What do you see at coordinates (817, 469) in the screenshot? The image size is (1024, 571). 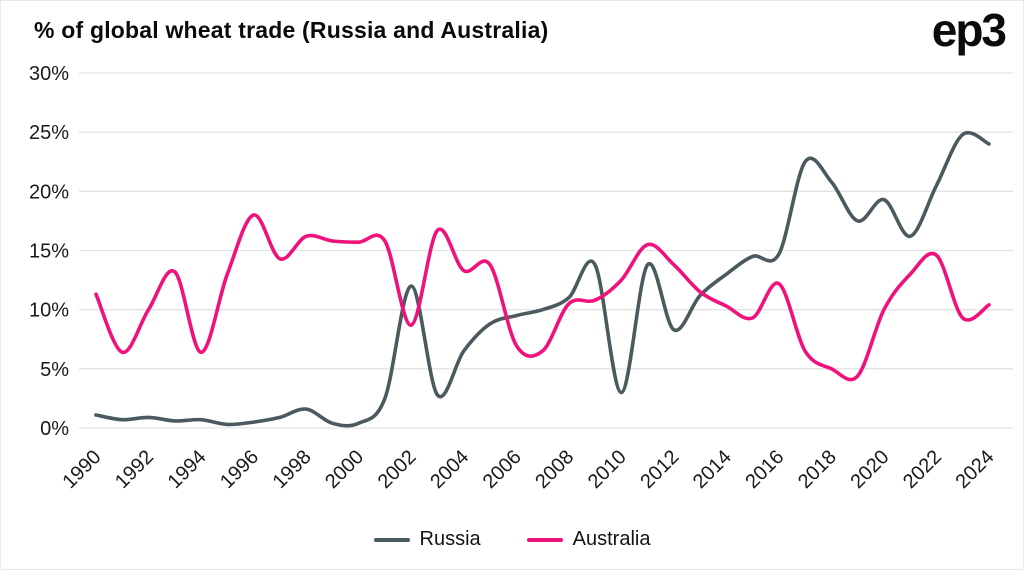 I see `x-axis-label: 2018` at bounding box center [817, 469].